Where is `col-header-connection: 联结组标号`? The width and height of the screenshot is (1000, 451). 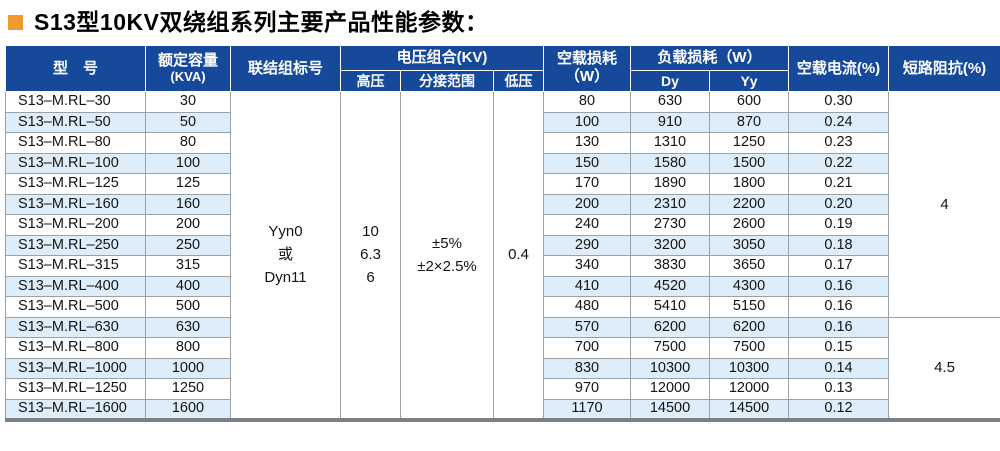
col-header-connection: 联结组标号 is located at coordinates (285, 68).